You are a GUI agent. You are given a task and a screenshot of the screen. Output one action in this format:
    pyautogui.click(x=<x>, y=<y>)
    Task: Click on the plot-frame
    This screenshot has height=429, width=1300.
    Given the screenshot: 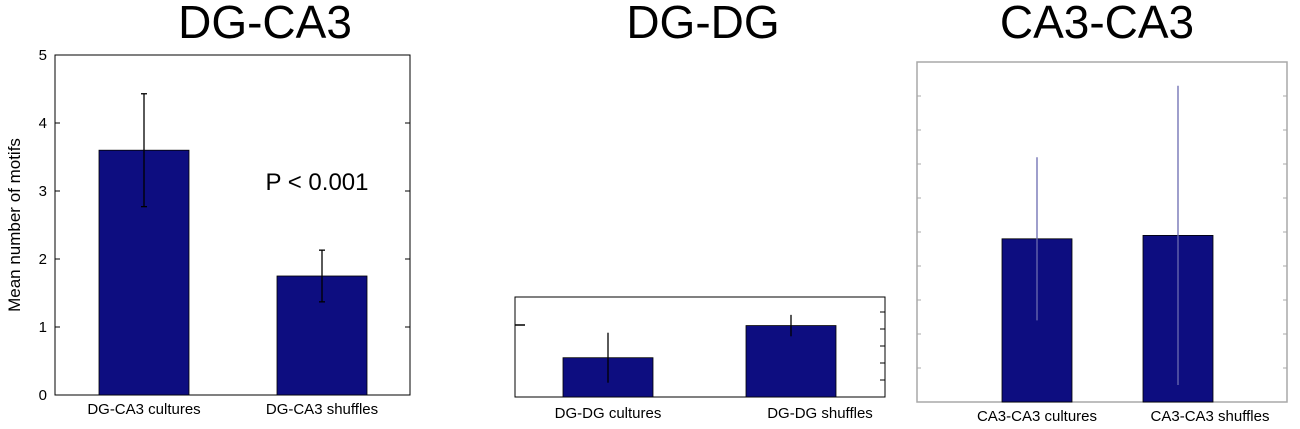 What is the action you would take?
    pyautogui.click(x=700, y=347)
    